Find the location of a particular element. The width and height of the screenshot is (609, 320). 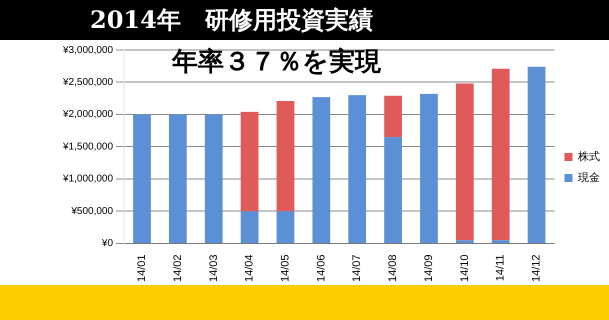

x-tick-label: 14/01 is located at coordinates (142, 268).